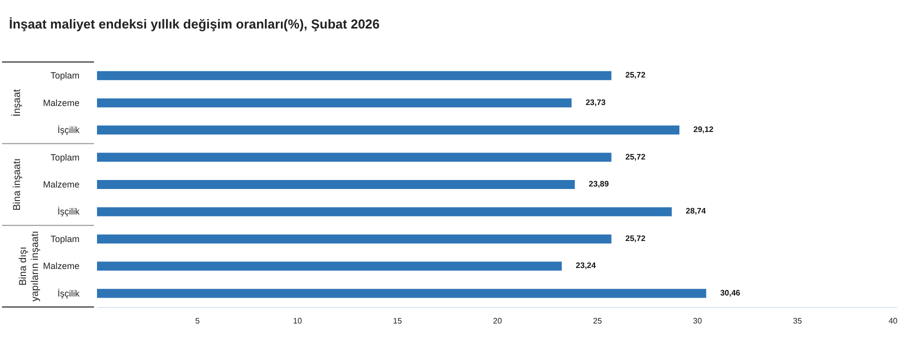 This screenshot has width=912, height=346. I want to click on x-tick-label: 10, so click(297, 321).